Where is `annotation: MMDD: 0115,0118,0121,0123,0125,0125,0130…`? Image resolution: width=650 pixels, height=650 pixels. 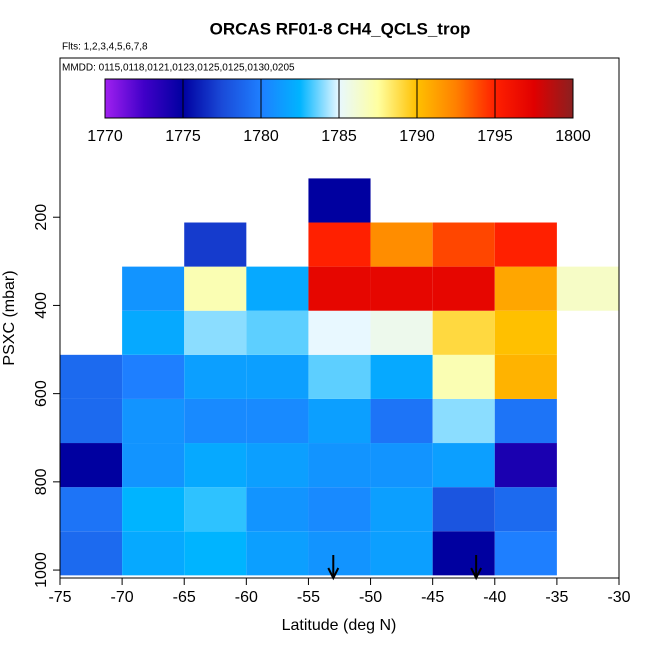 annotation: MMDD: 0115,0118,0121,0123,0125,0125,0130… is located at coordinates (178, 68).